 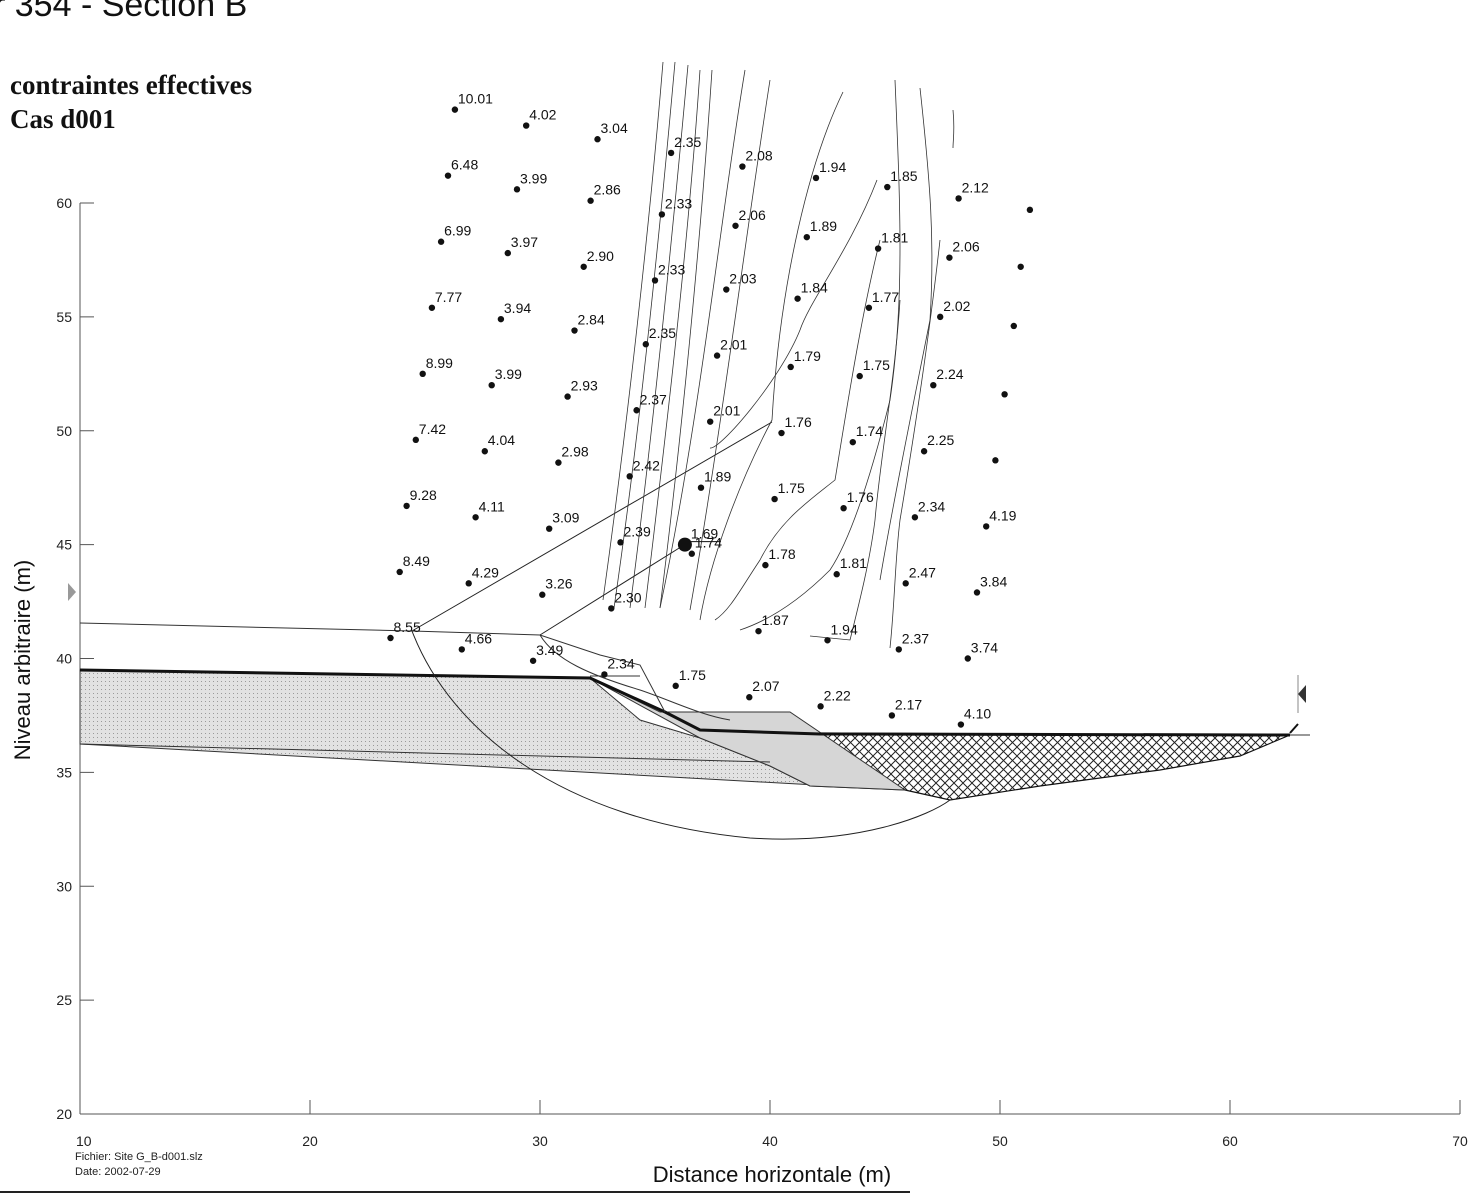 I want to click on critical-factor-label: 1.69, so click(x=704, y=534).